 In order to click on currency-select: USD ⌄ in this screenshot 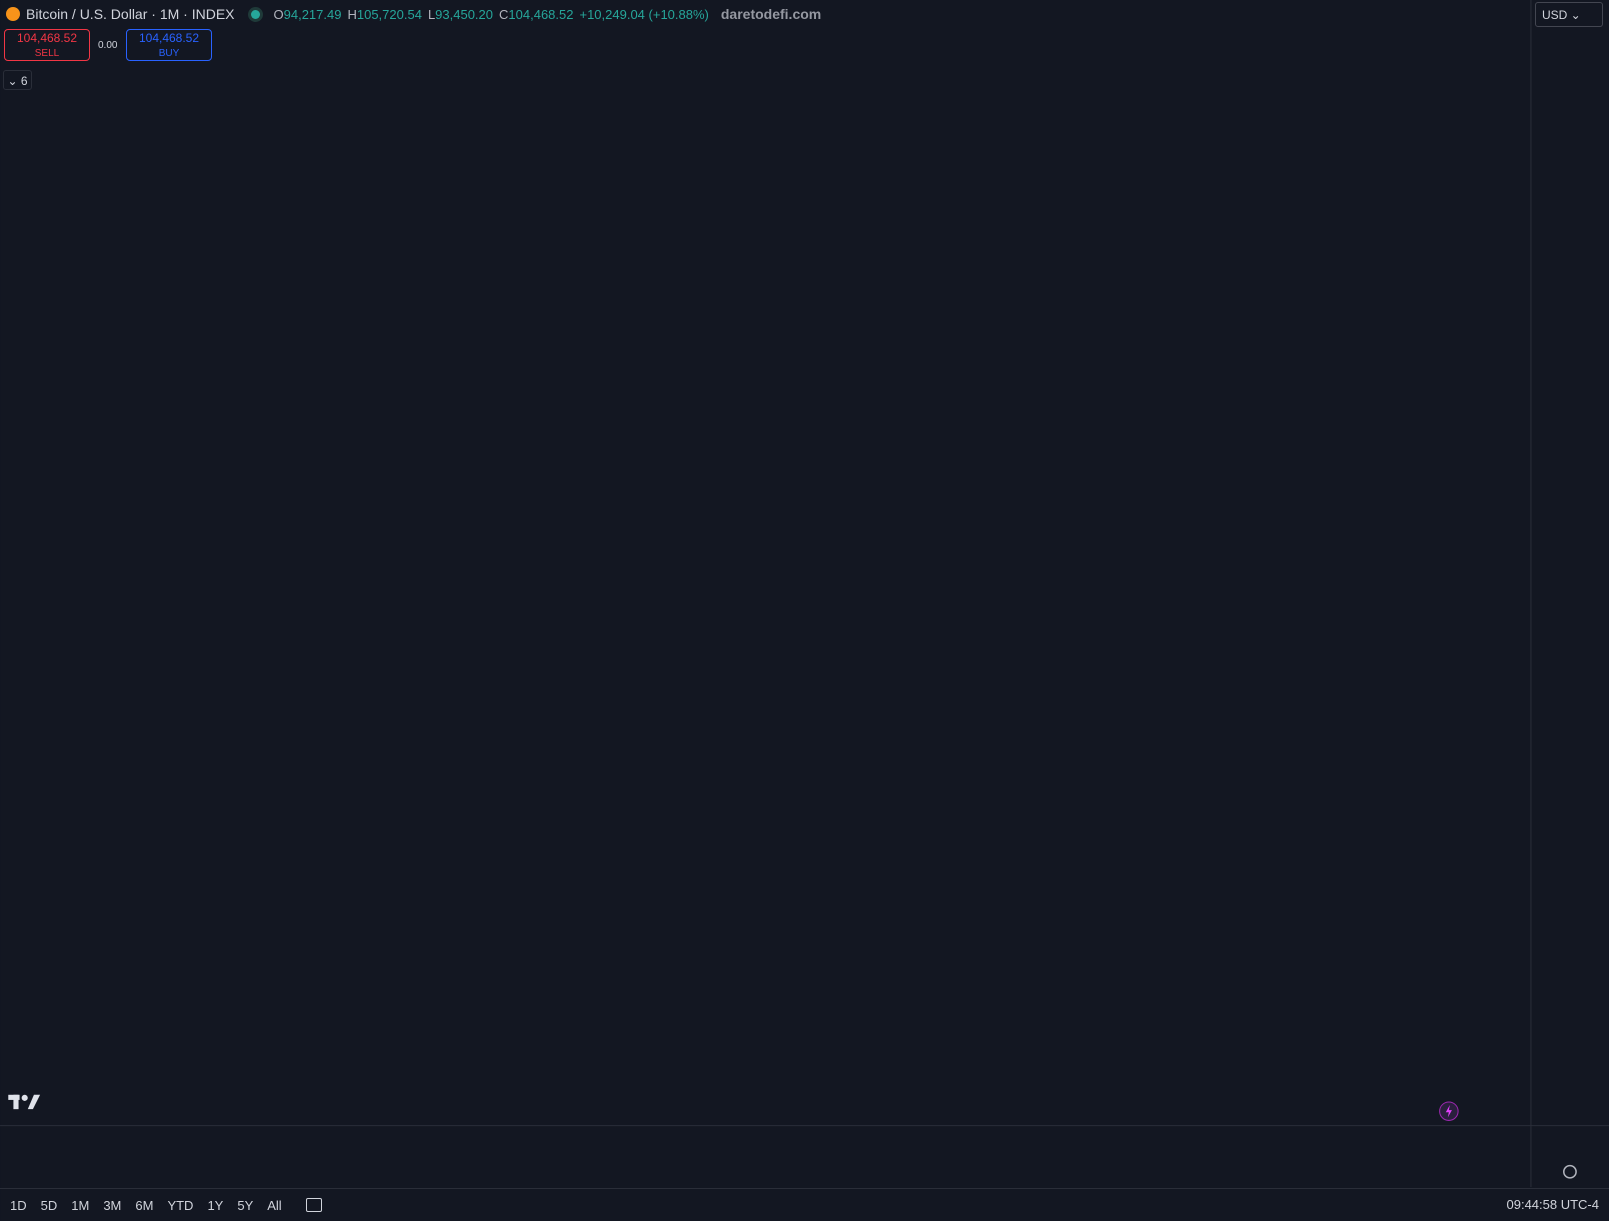, I will do `click(1569, 14)`.